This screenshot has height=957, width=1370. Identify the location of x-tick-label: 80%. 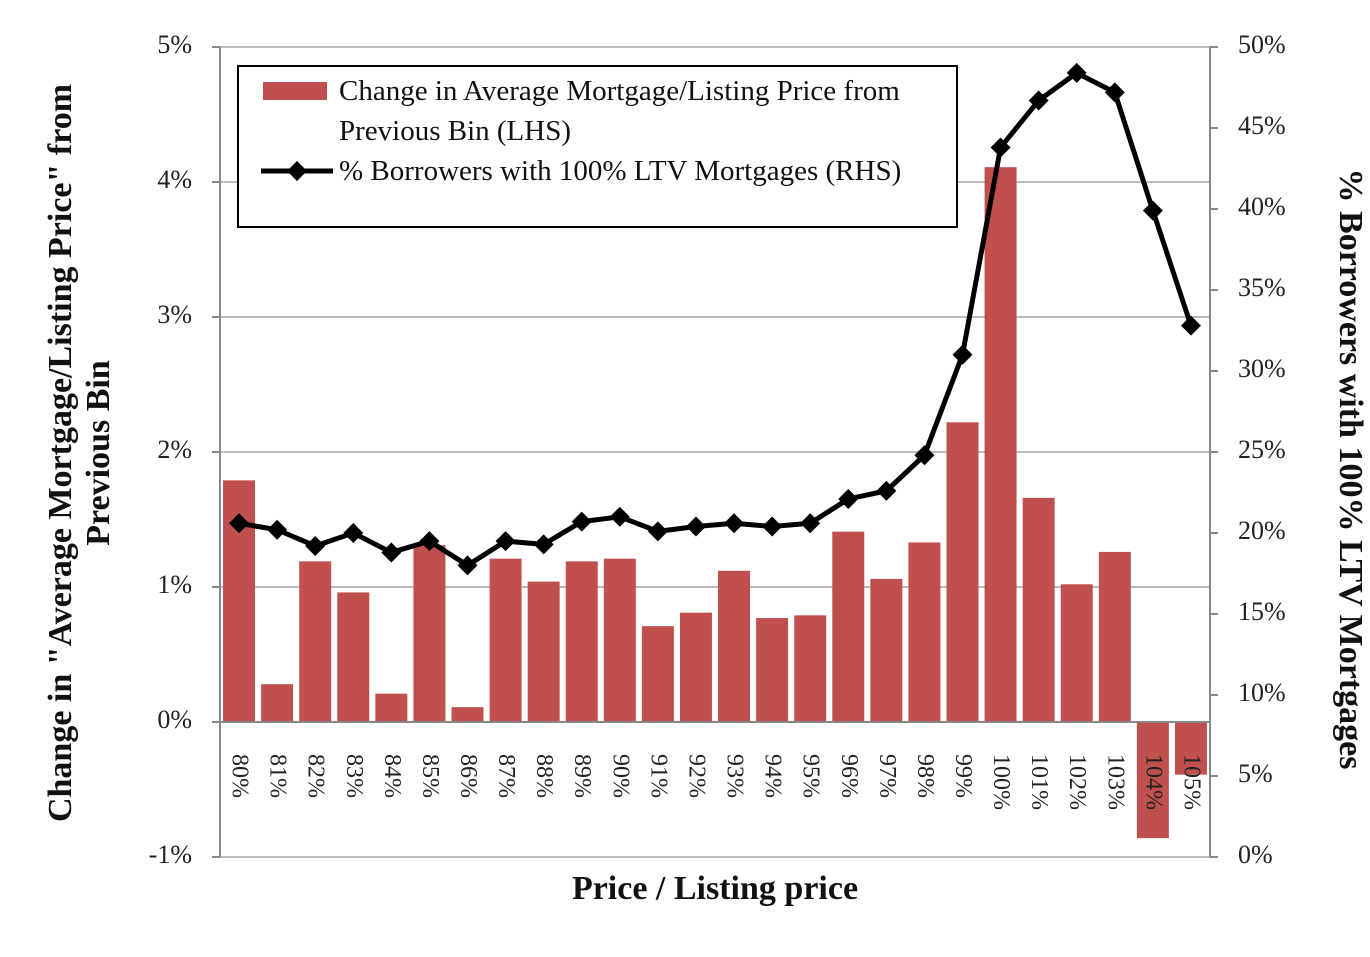
(240, 776).